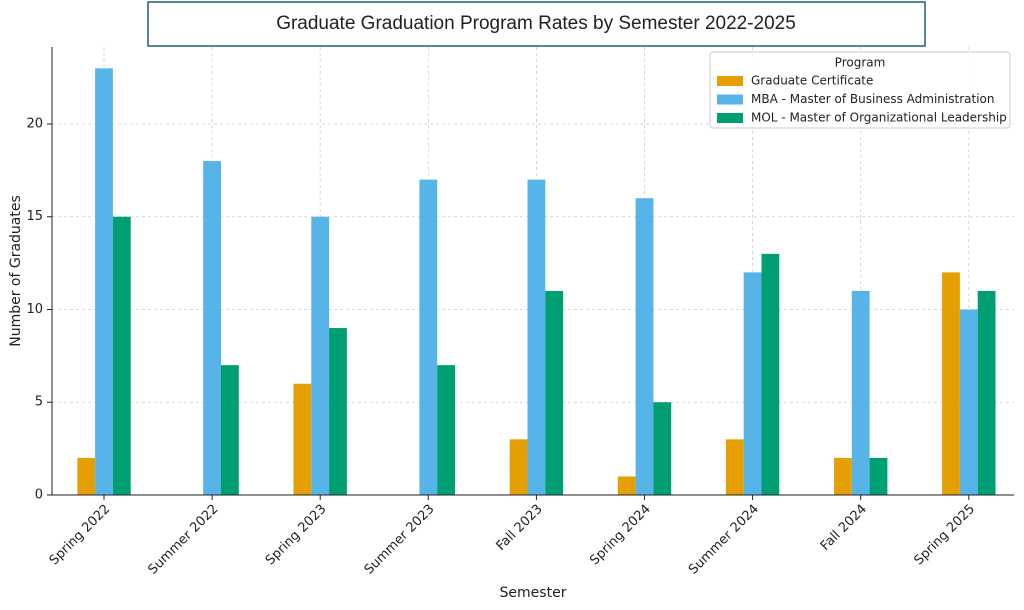 The image size is (1024, 610). What do you see at coordinates (34, 216) in the screenshot?
I see `y-tick-label: 15` at bounding box center [34, 216].